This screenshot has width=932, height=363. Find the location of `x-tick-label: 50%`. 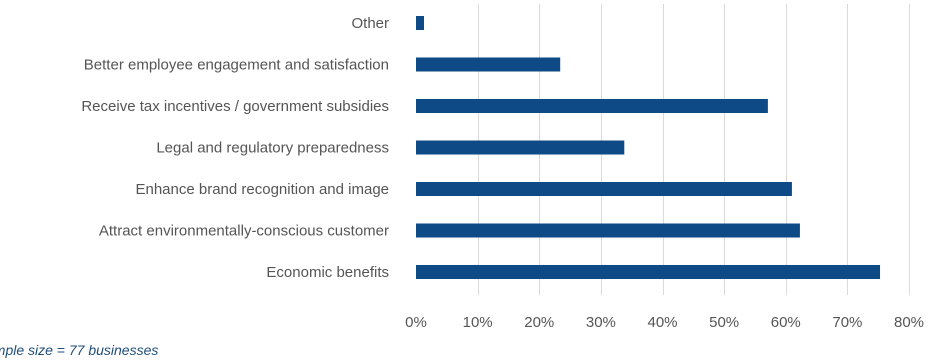

x-tick-label: 50% is located at coordinates (724, 322).